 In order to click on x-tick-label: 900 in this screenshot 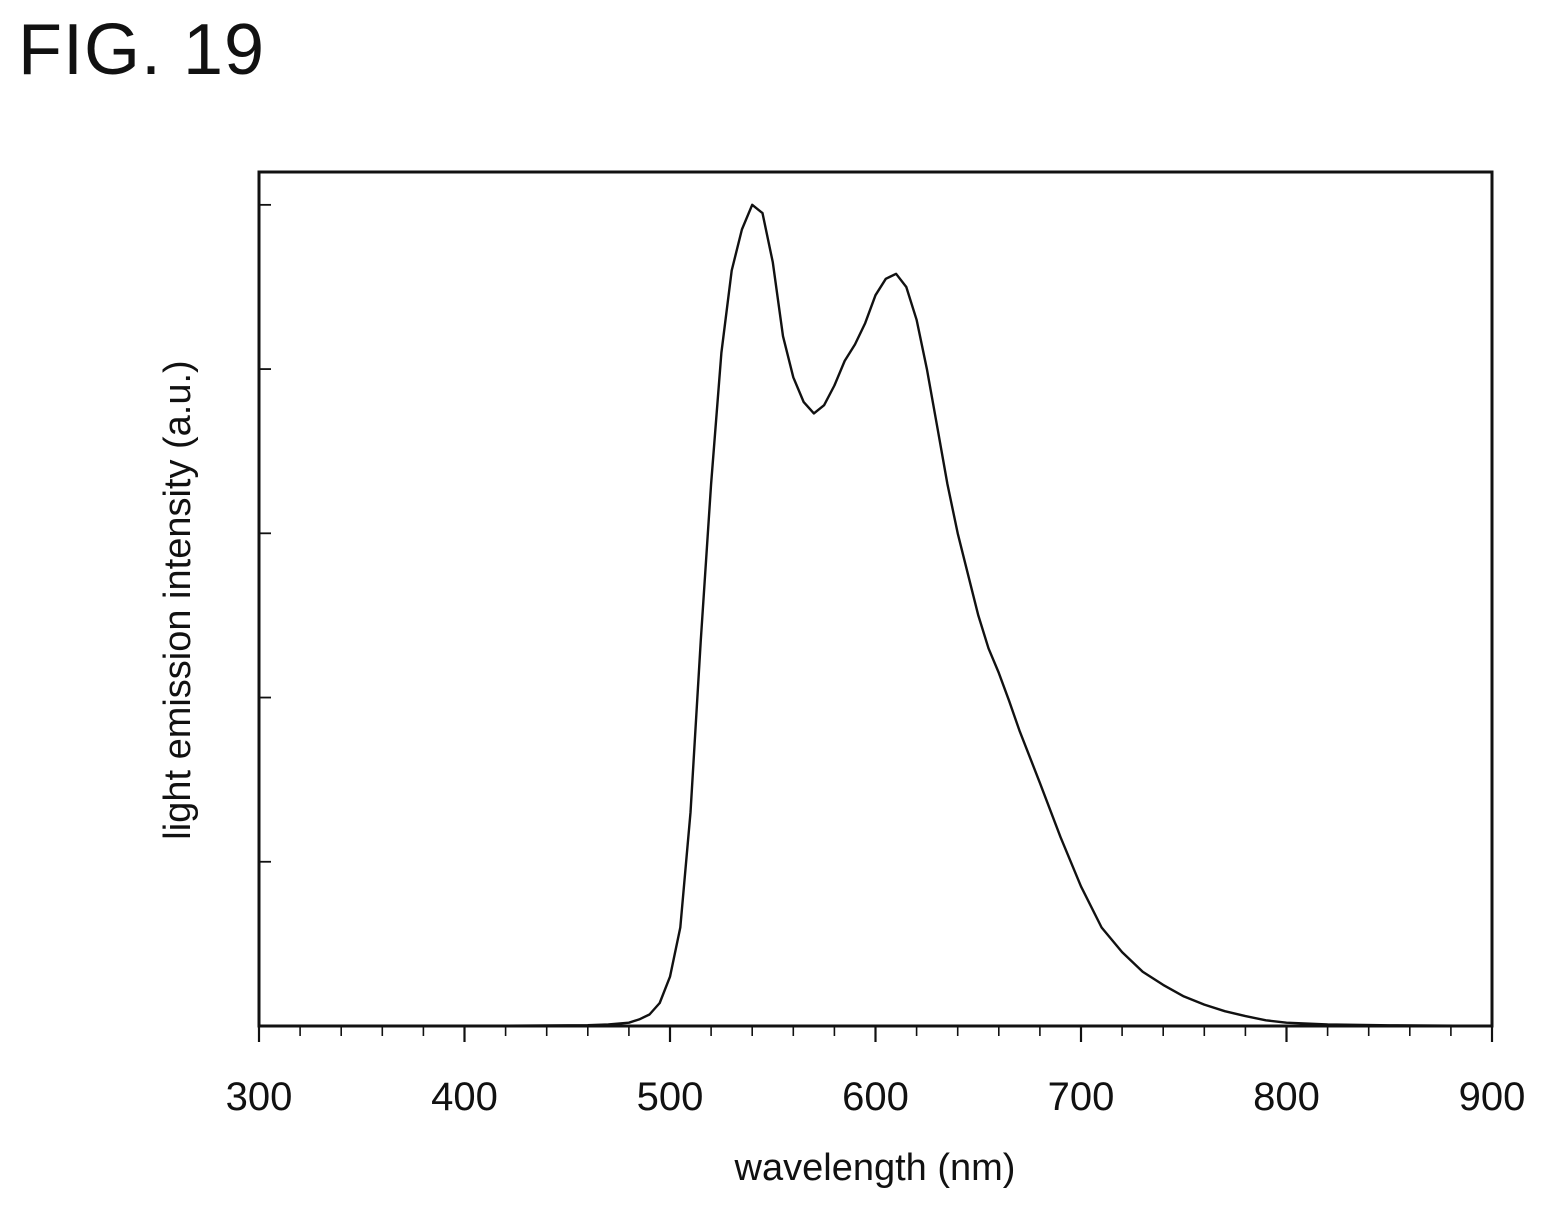, I will do `click(1492, 1097)`.